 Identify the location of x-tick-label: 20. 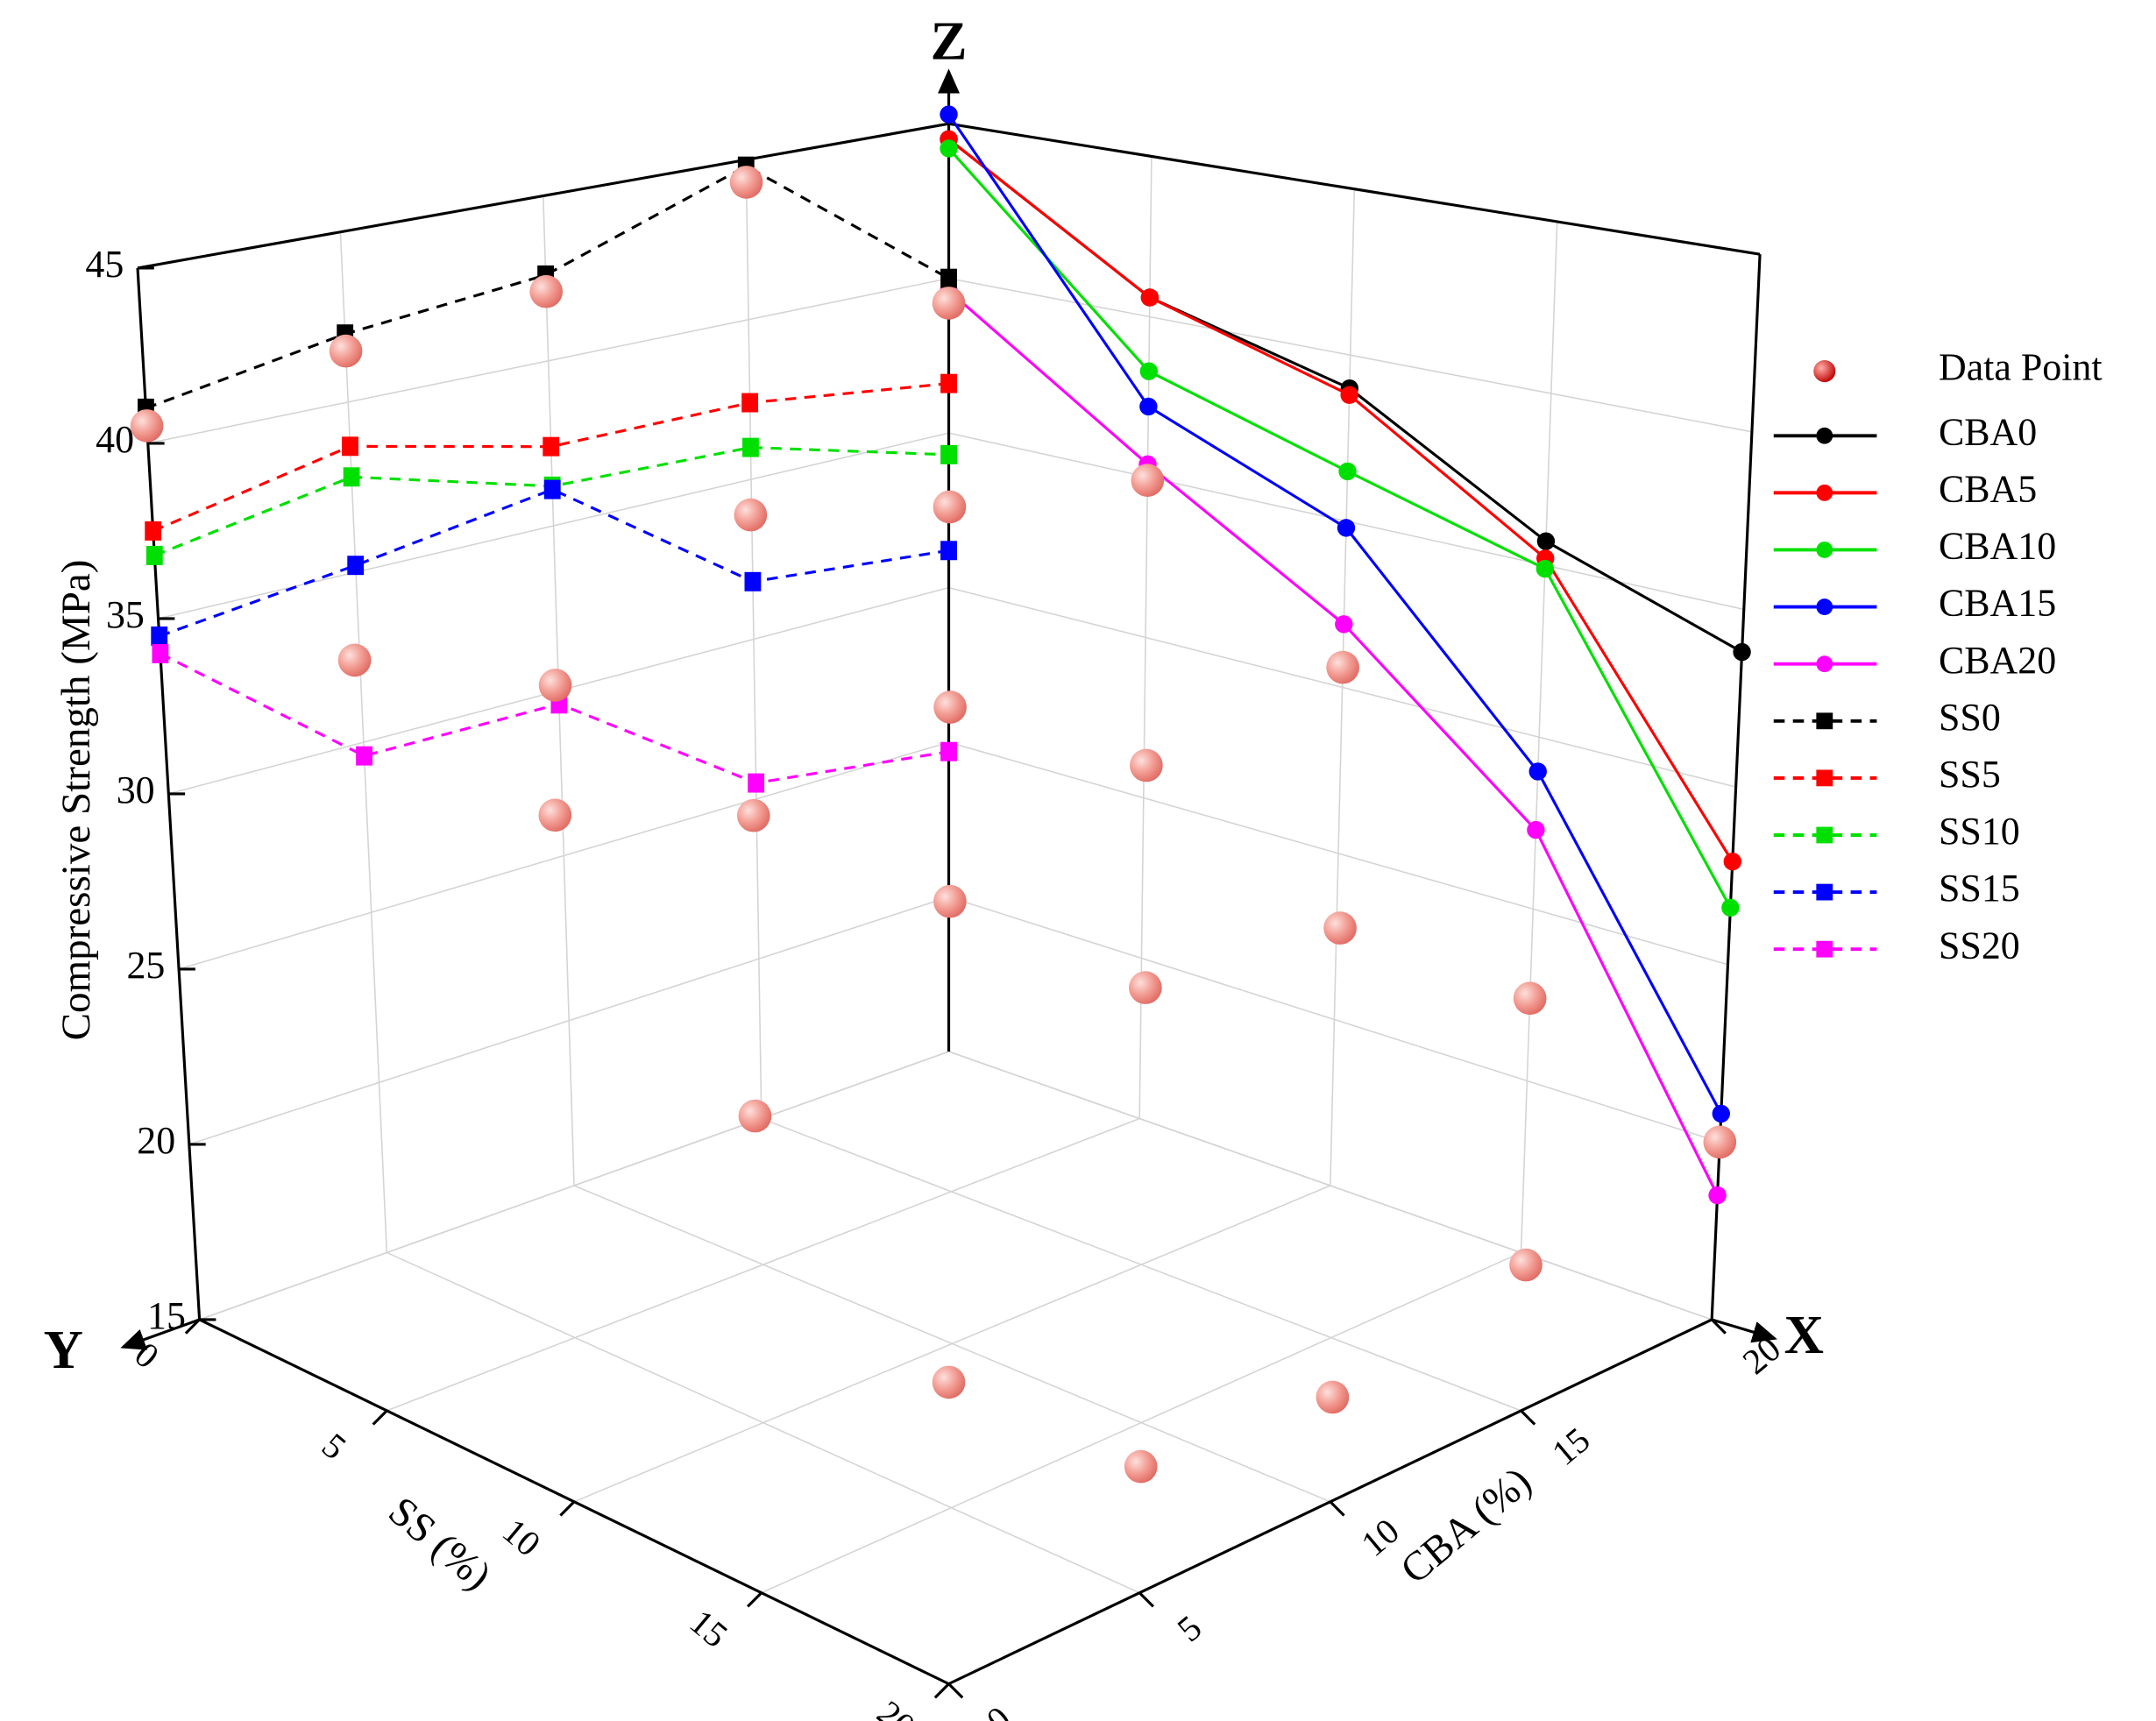
(1761, 1355).